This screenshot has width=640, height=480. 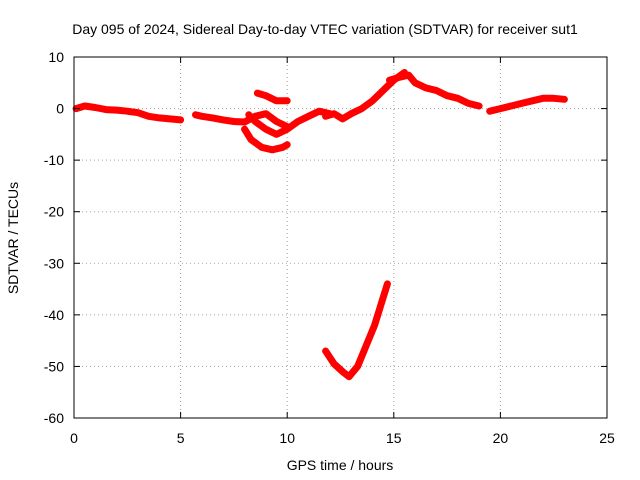 I want to click on x-tick-label: 20, so click(x=501, y=438).